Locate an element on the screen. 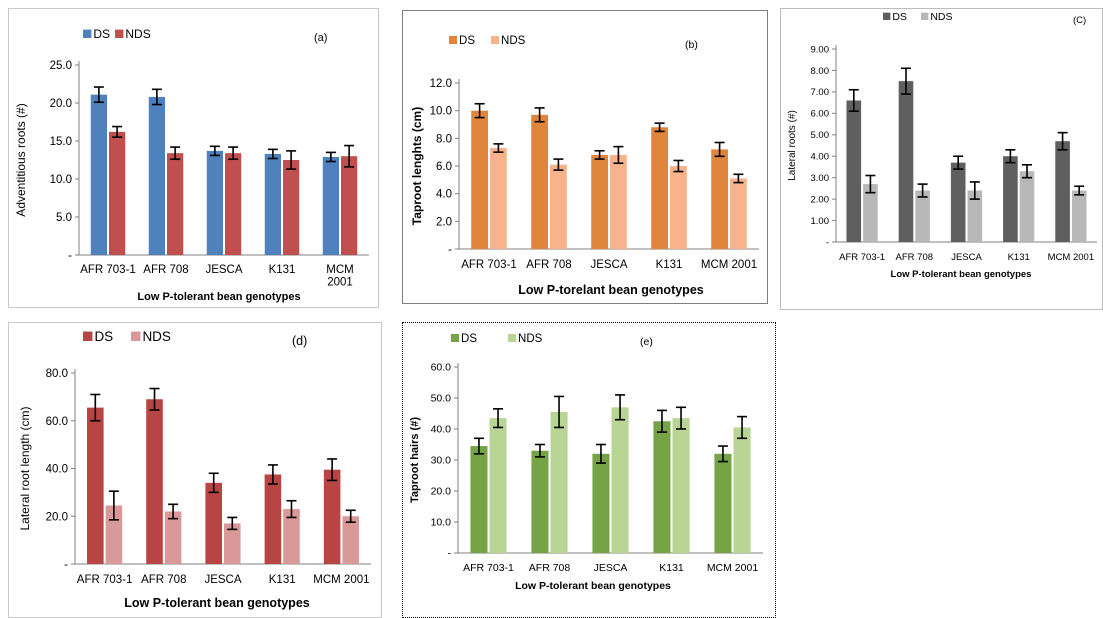  x-axis-title: Low P-tolerant bean genotypes is located at coordinates (593, 586).